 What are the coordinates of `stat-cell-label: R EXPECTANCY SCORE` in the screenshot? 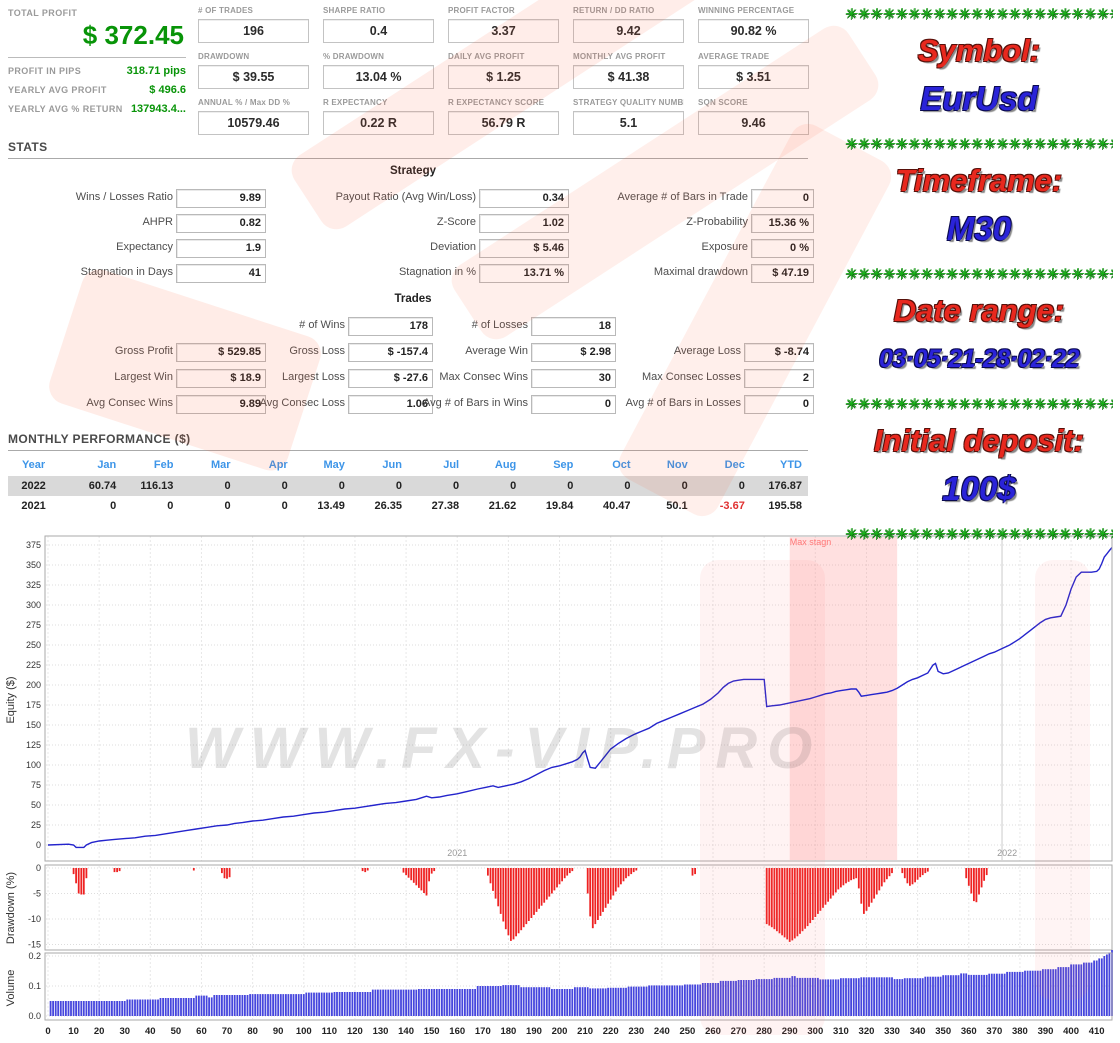 It's located at (496, 102).